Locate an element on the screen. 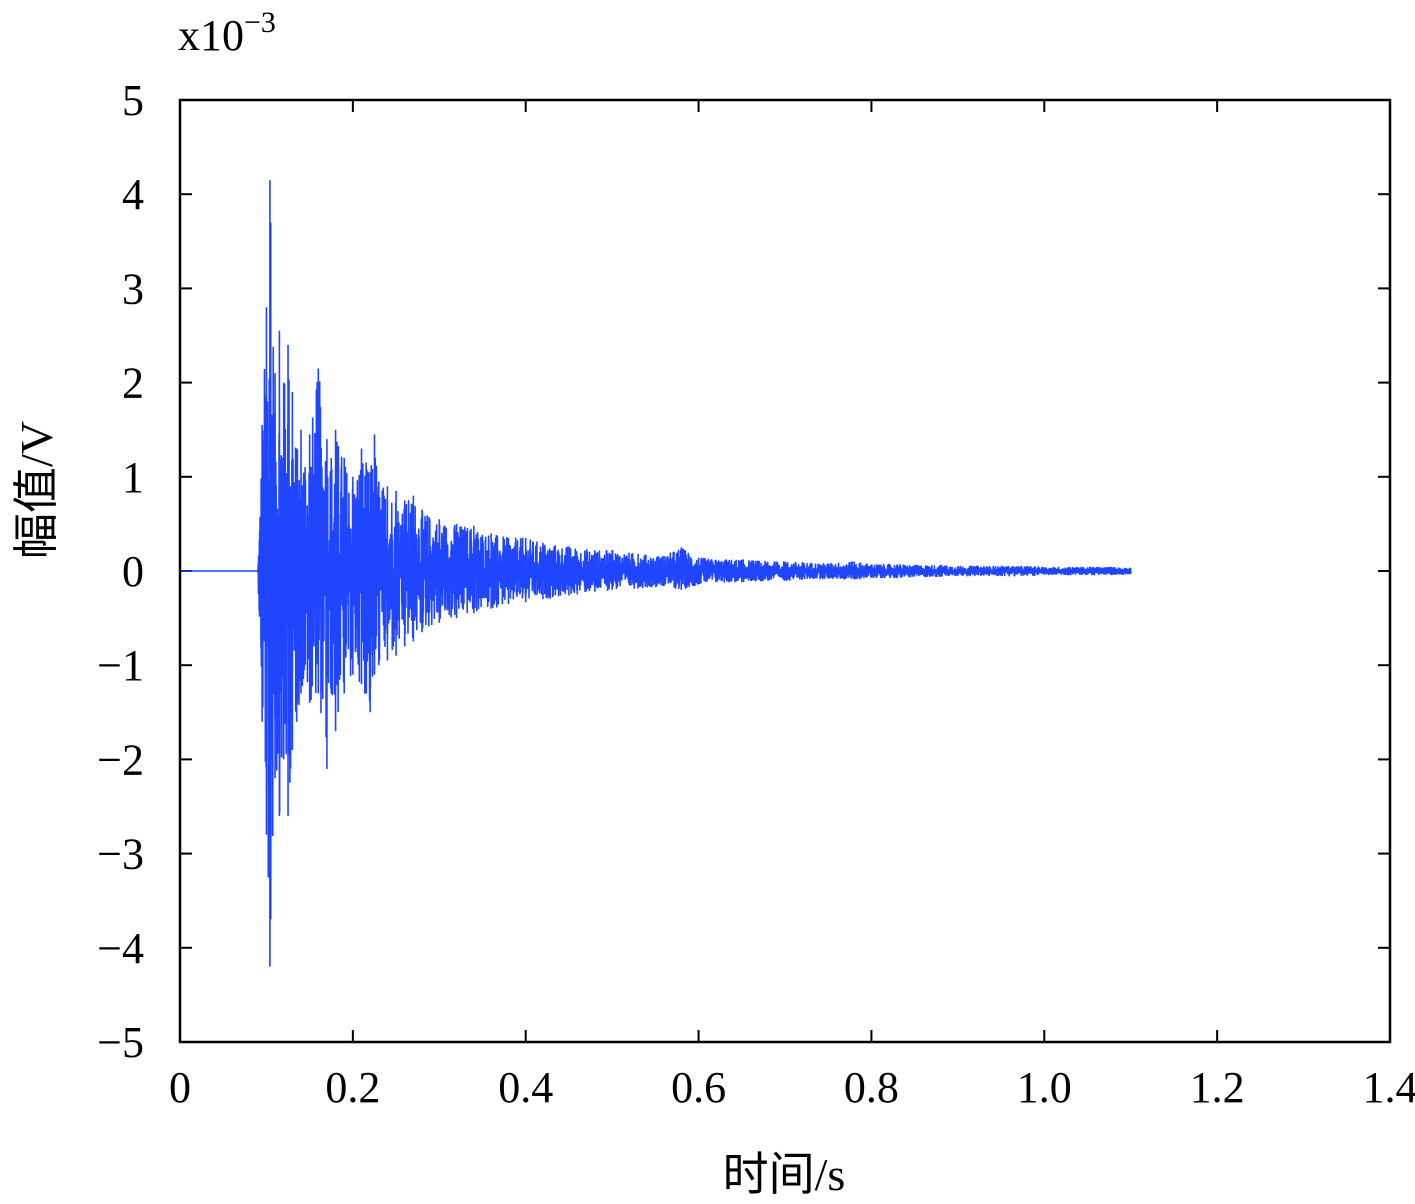 The height and width of the screenshot is (1204, 1415). x-tick-label: 0.2 is located at coordinates (352, 1087).